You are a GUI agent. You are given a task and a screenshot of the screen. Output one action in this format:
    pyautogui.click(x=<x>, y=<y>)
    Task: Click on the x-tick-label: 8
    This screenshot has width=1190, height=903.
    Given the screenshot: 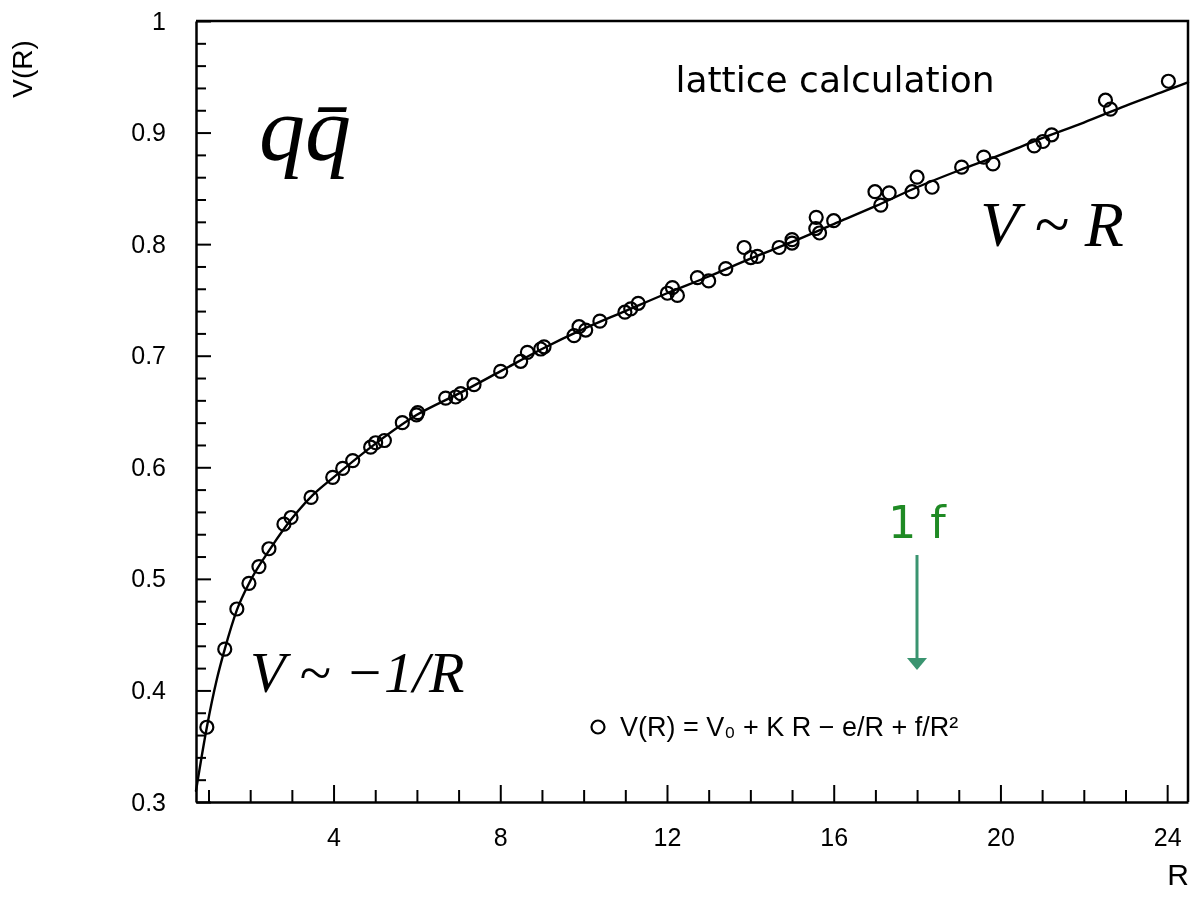 What is the action you would take?
    pyautogui.click(x=500, y=836)
    